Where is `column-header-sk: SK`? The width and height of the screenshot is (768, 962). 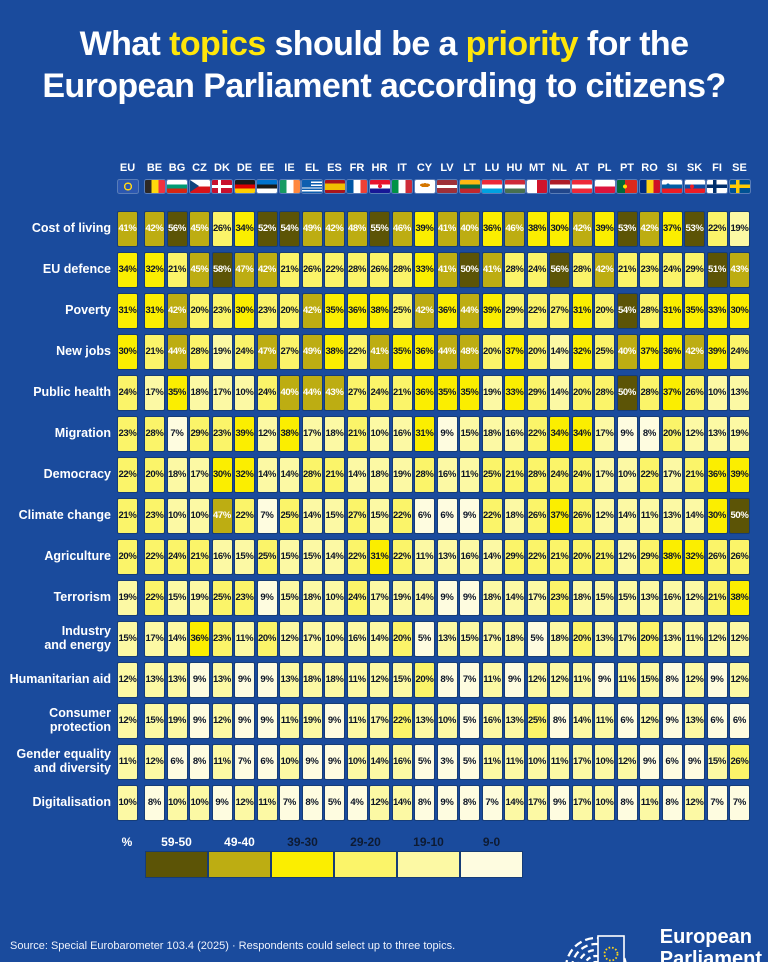 column-header-sk: SK is located at coordinates (694, 176).